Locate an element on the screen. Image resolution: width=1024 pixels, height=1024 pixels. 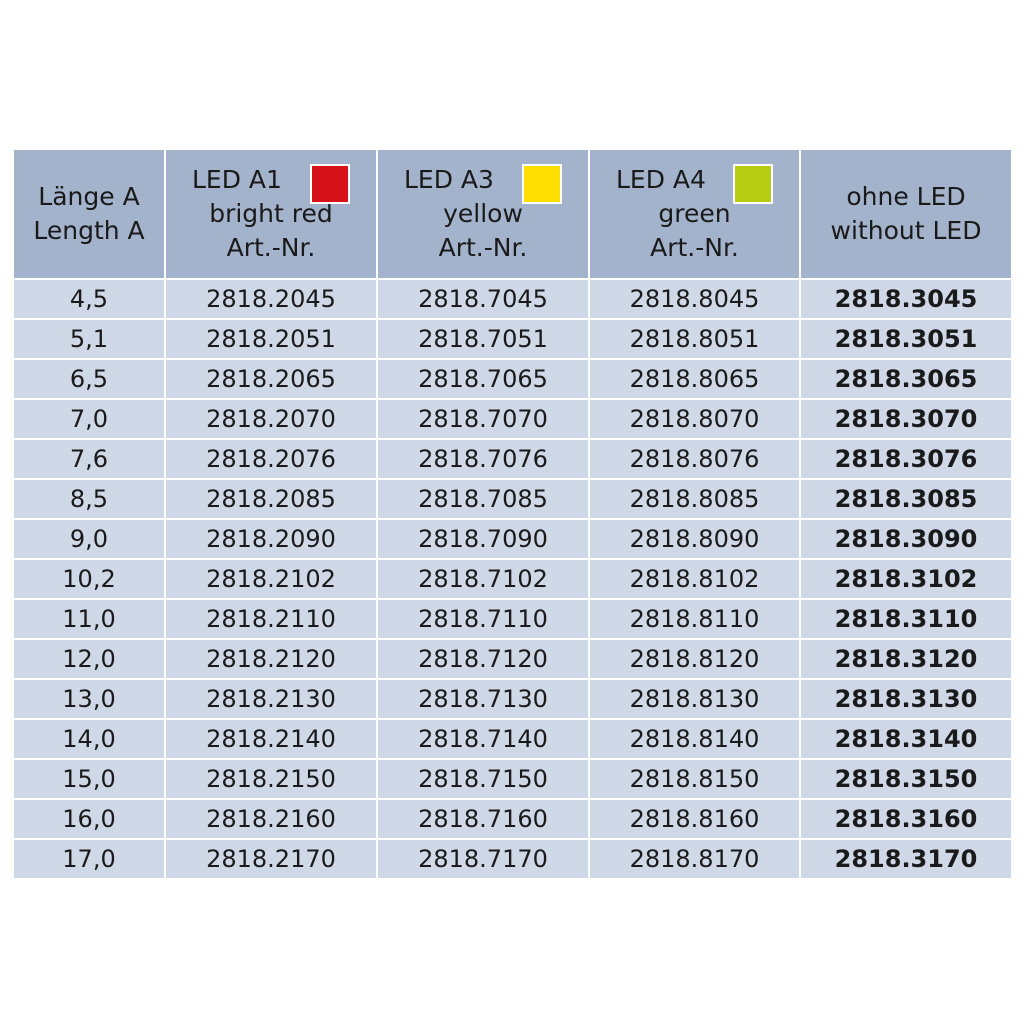
cell-led-a4: 2818.8085 is located at coordinates (694, 499).